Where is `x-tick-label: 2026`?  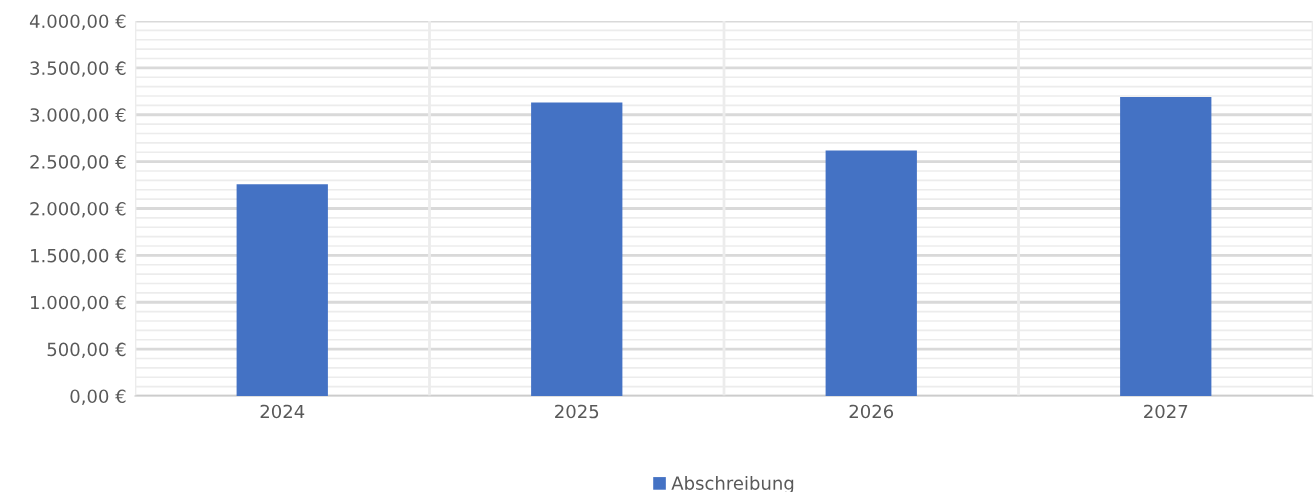 x-tick-label: 2026 is located at coordinates (871, 411).